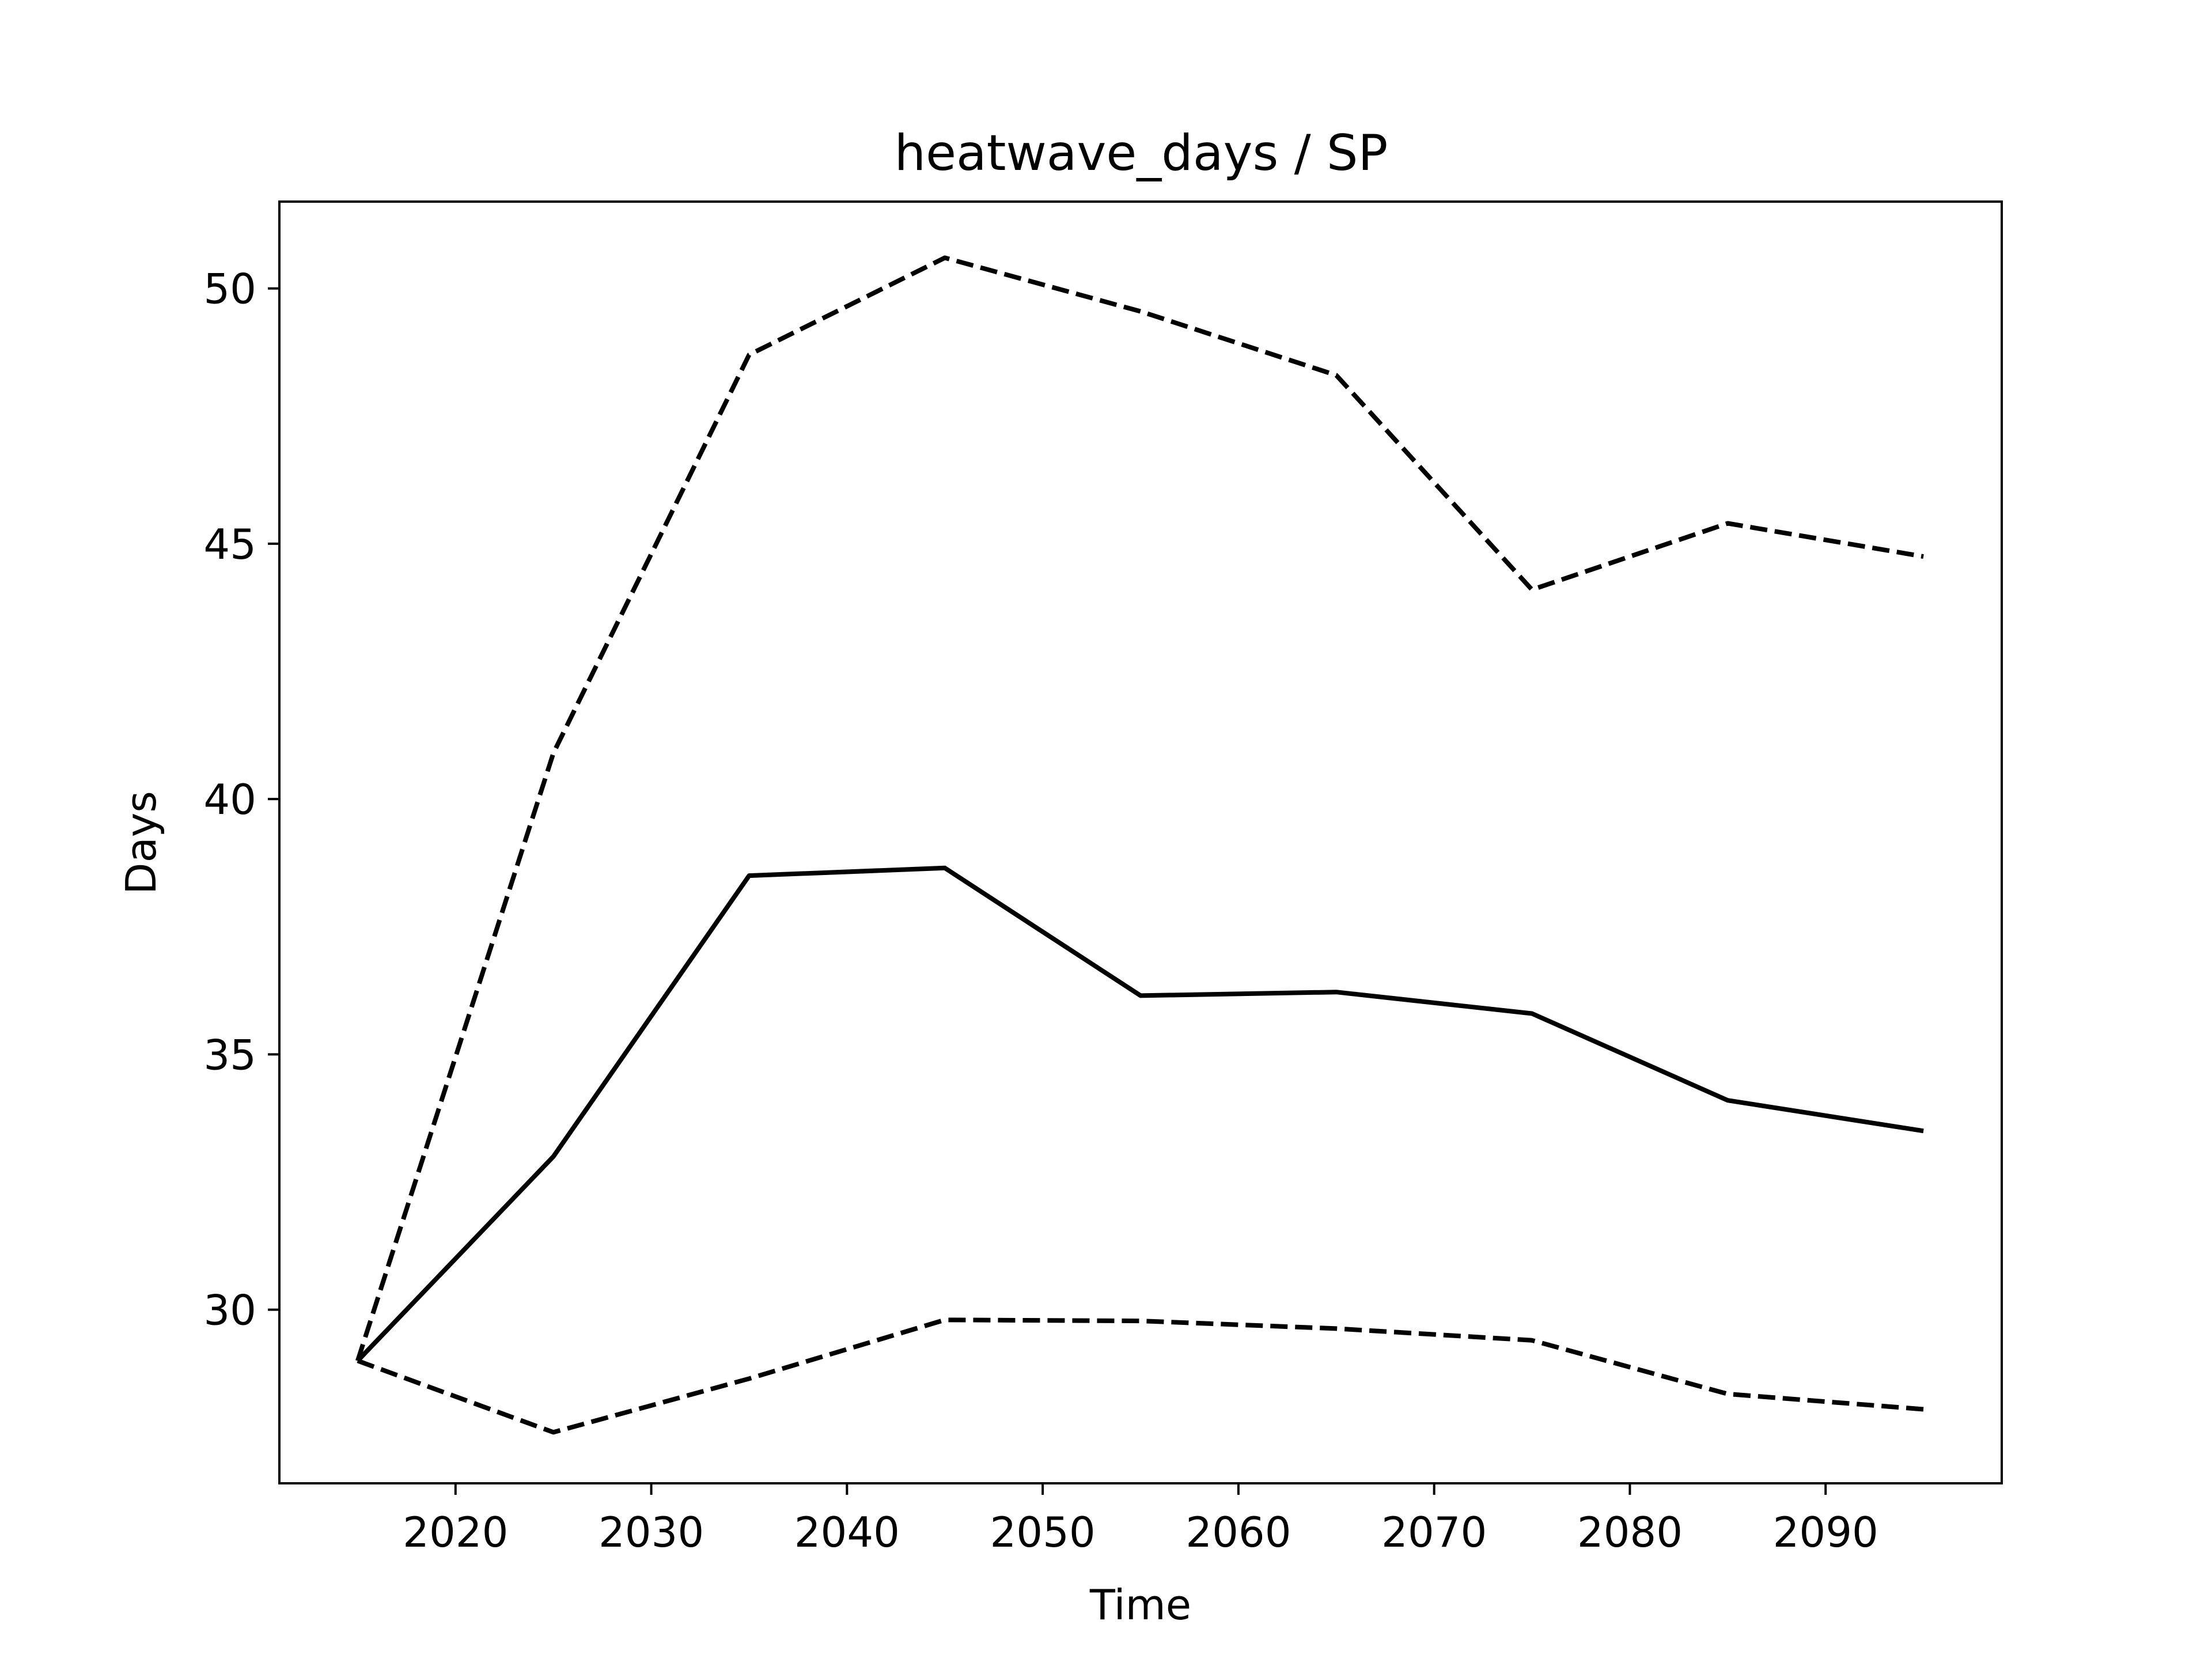 The width and height of the screenshot is (2212, 1659). What do you see at coordinates (229, 1310) in the screenshot?
I see `y-tick-label: 30` at bounding box center [229, 1310].